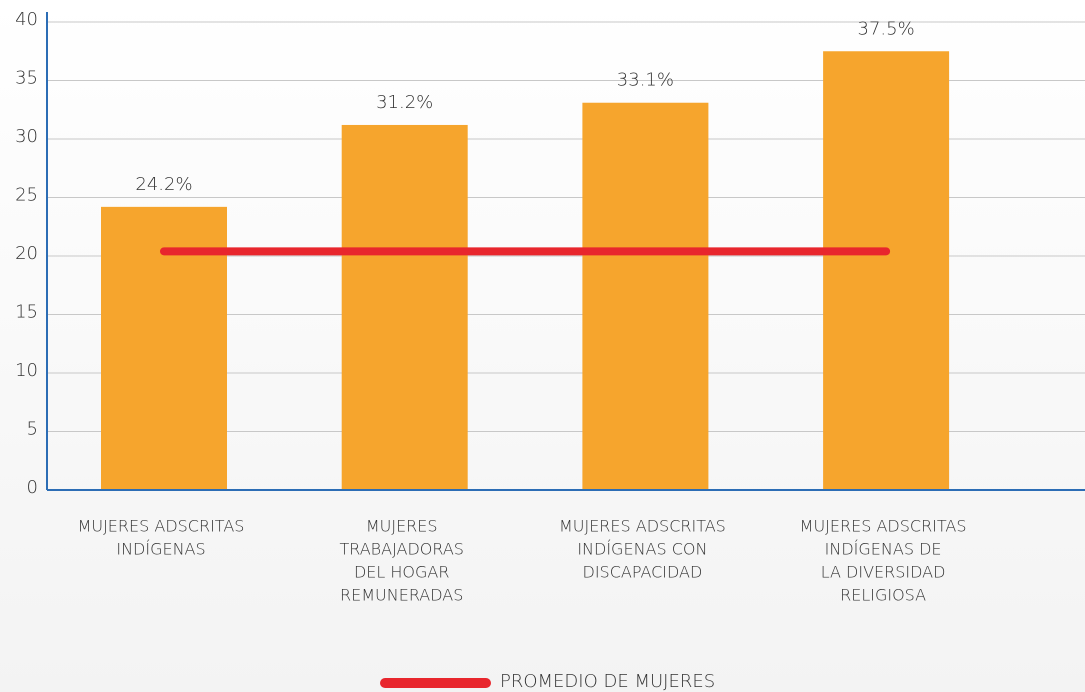 This screenshot has height=692, width=1085. I want to click on x-tick-label: TRABAJADORAS, so click(401, 549).